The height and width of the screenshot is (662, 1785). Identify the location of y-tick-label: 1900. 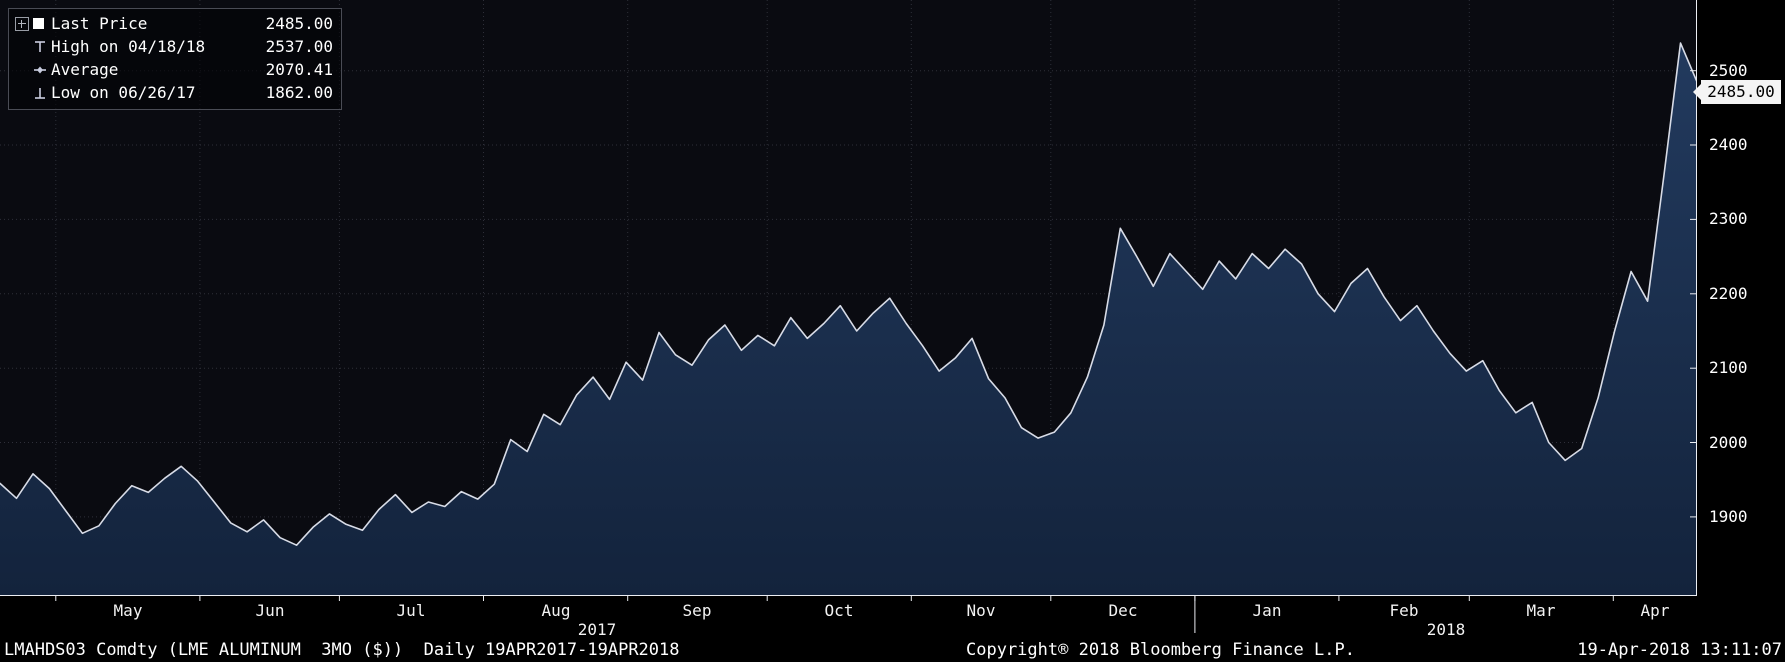
(1728, 516).